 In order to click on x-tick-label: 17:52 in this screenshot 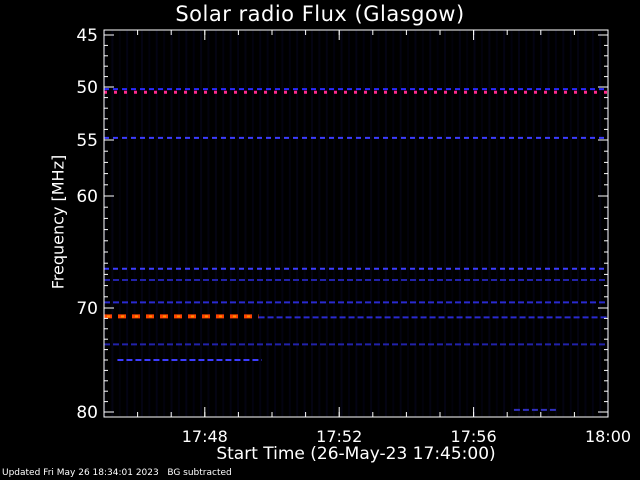, I will do `click(339, 436)`.